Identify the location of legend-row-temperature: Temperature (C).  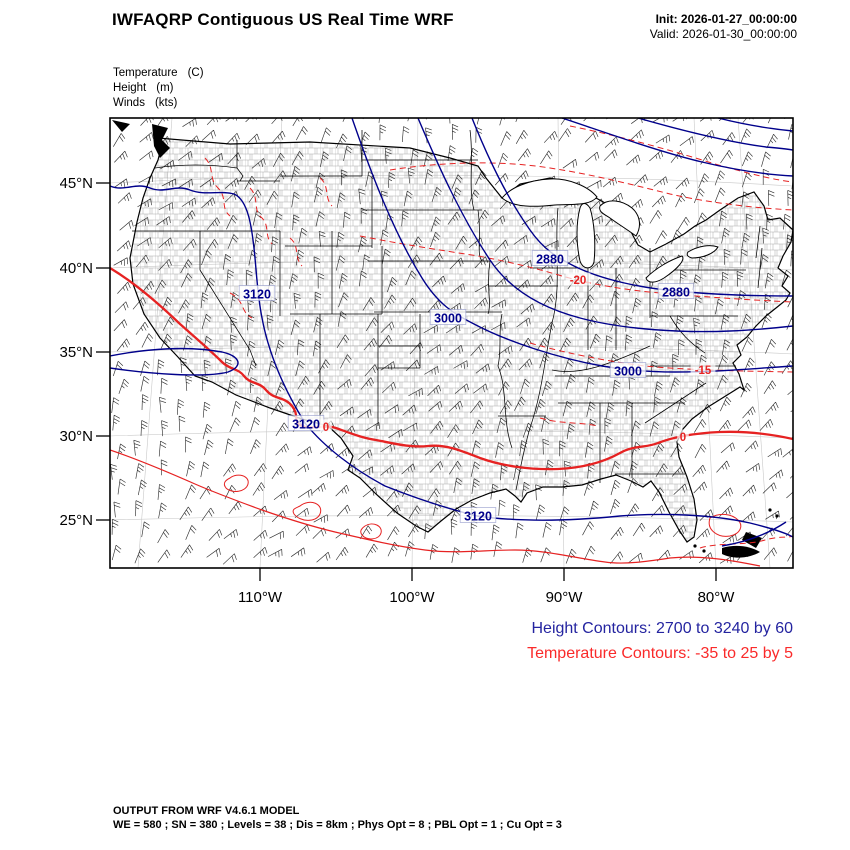
(158, 73).